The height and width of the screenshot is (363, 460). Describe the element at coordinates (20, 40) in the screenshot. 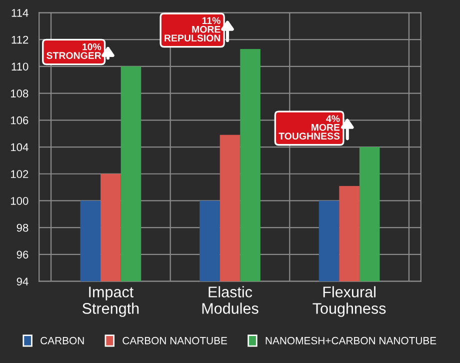

I see `y-tick-label: 112` at that location.